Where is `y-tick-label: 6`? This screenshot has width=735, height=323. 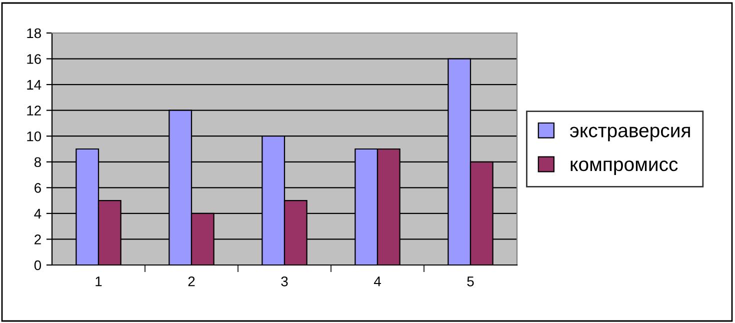
y-tick-label: 6 is located at coordinates (37, 188).